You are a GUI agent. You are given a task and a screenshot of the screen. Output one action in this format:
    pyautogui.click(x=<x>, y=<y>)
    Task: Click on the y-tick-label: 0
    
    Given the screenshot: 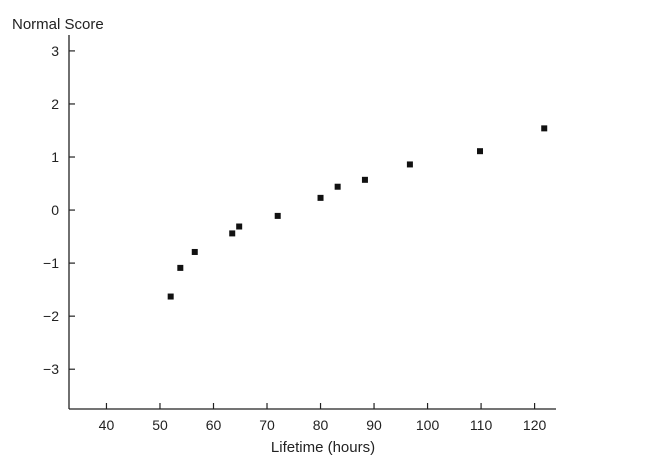 What is the action you would take?
    pyautogui.click(x=55, y=210)
    